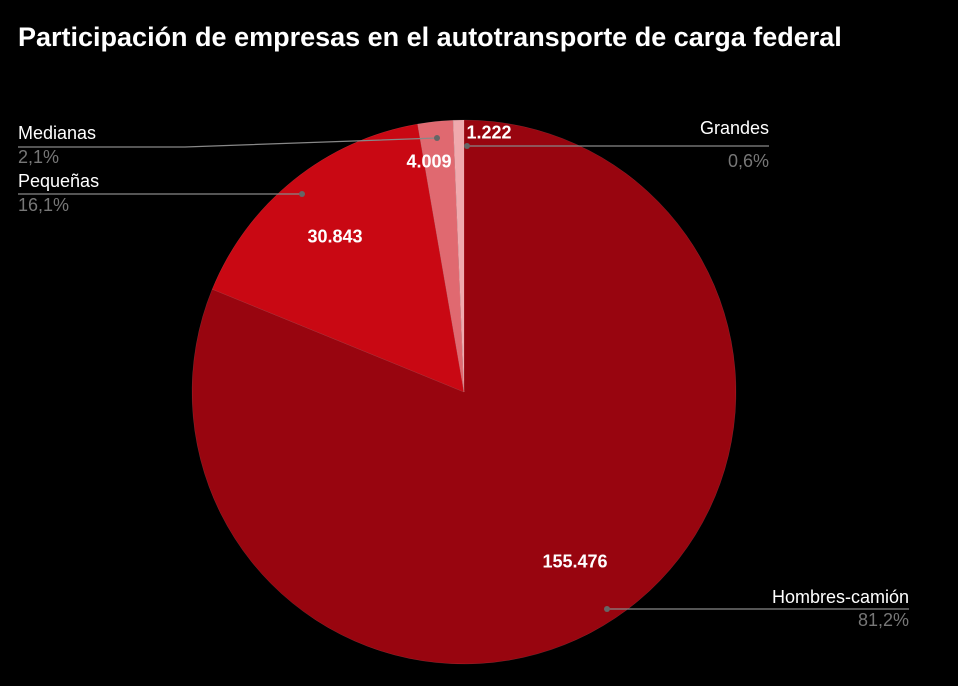 The width and height of the screenshot is (958, 686). I want to click on data-label-2: 4.009, so click(429, 161).